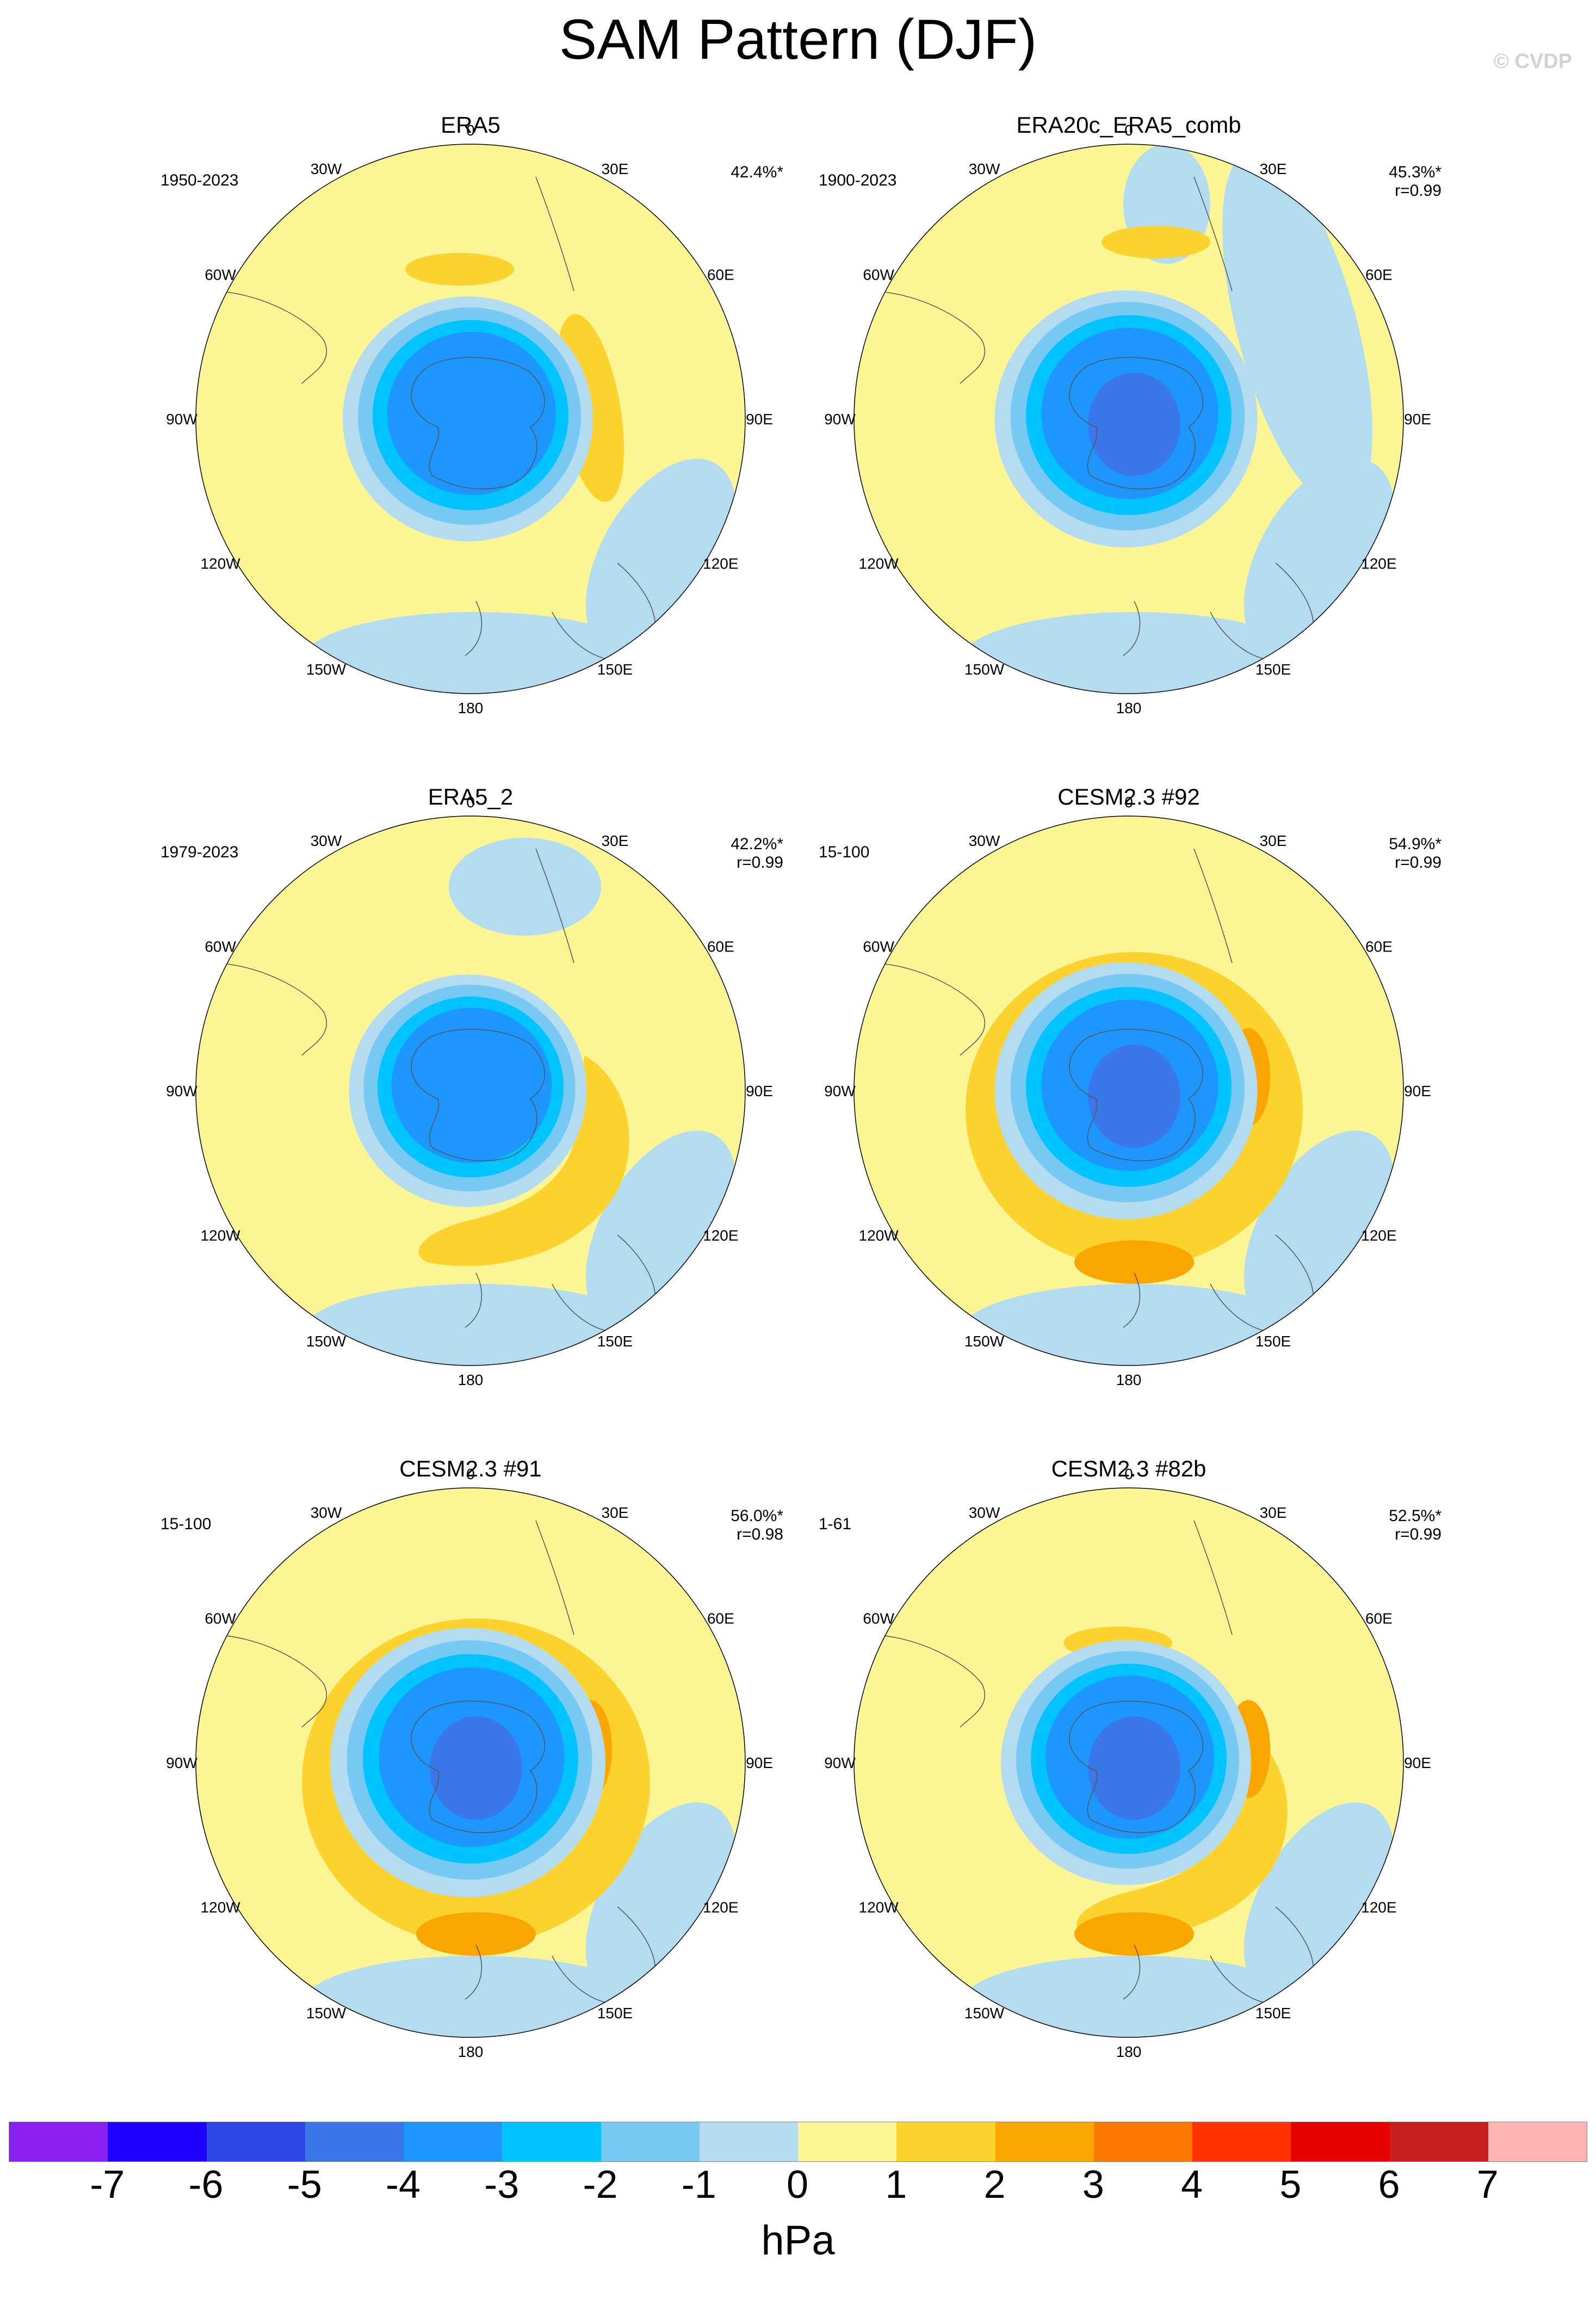 Image resolution: width=1596 pixels, height=2305 pixels. Describe the element at coordinates (896, 2185) in the screenshot. I see `colorbar-tick-label: 1` at that location.